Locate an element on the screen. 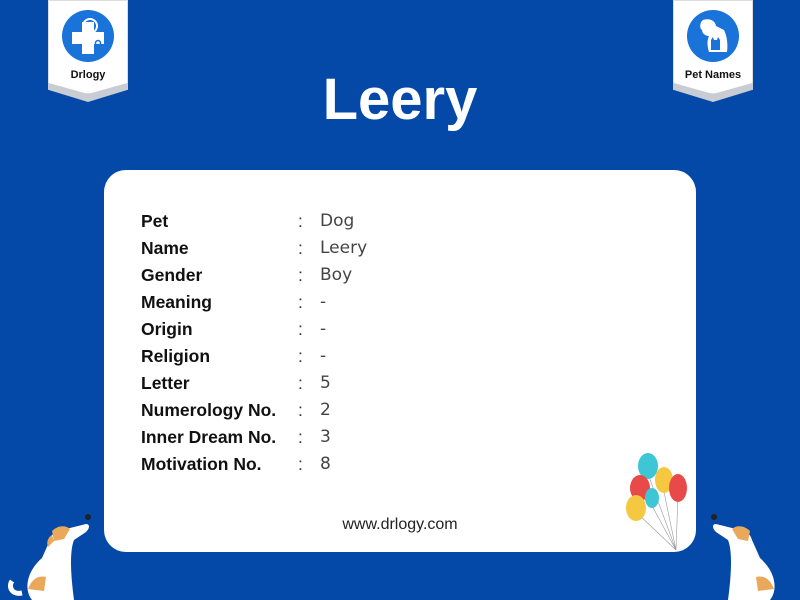 This screenshot has width=800, height=600. website-link: www.drlogy.com is located at coordinates (400, 524).